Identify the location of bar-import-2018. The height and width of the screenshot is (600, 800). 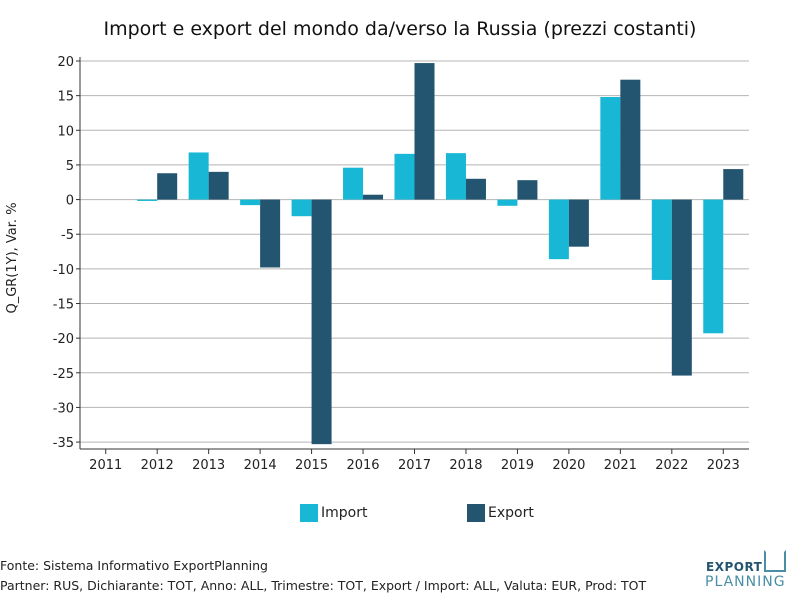
(455, 176).